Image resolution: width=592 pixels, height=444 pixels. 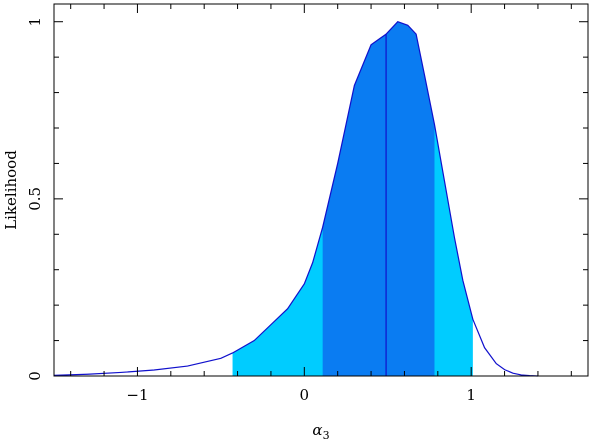 I want to click on x-axis-title: α3, so click(x=320, y=431).